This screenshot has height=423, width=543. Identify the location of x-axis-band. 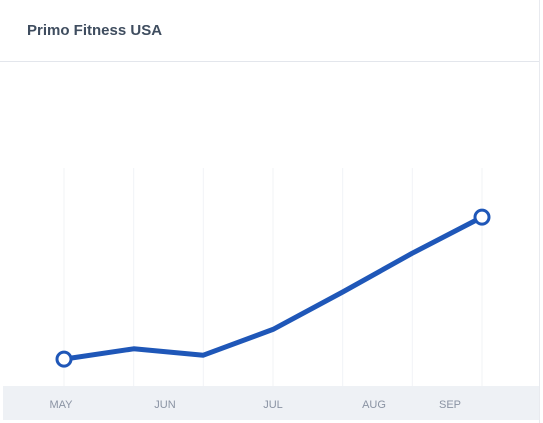
(271, 403).